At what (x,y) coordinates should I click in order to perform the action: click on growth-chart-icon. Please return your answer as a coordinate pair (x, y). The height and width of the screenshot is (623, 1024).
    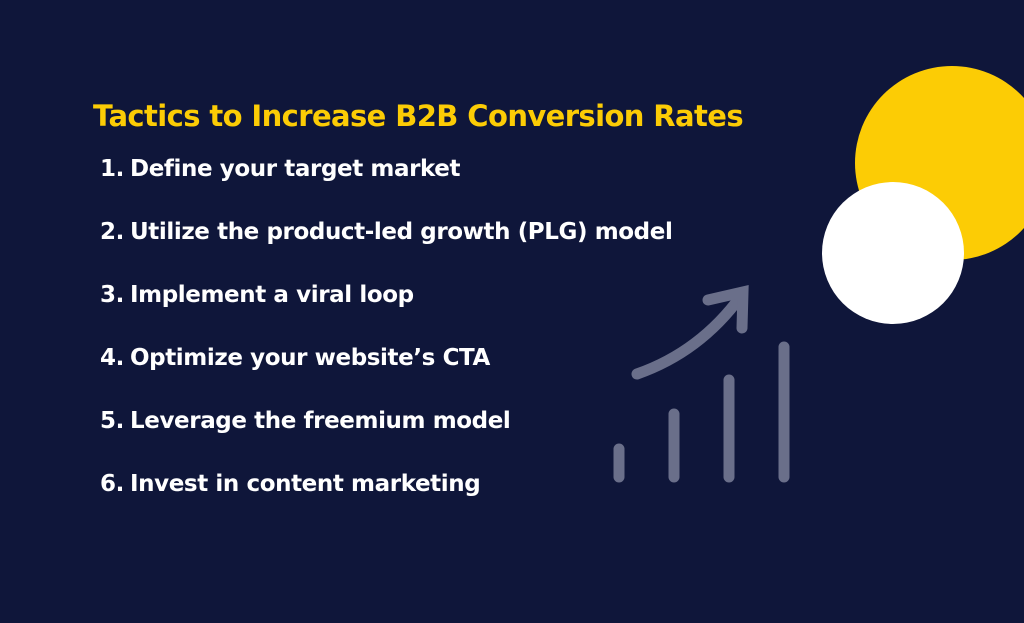
    Looking at the image, I should click on (701, 384).